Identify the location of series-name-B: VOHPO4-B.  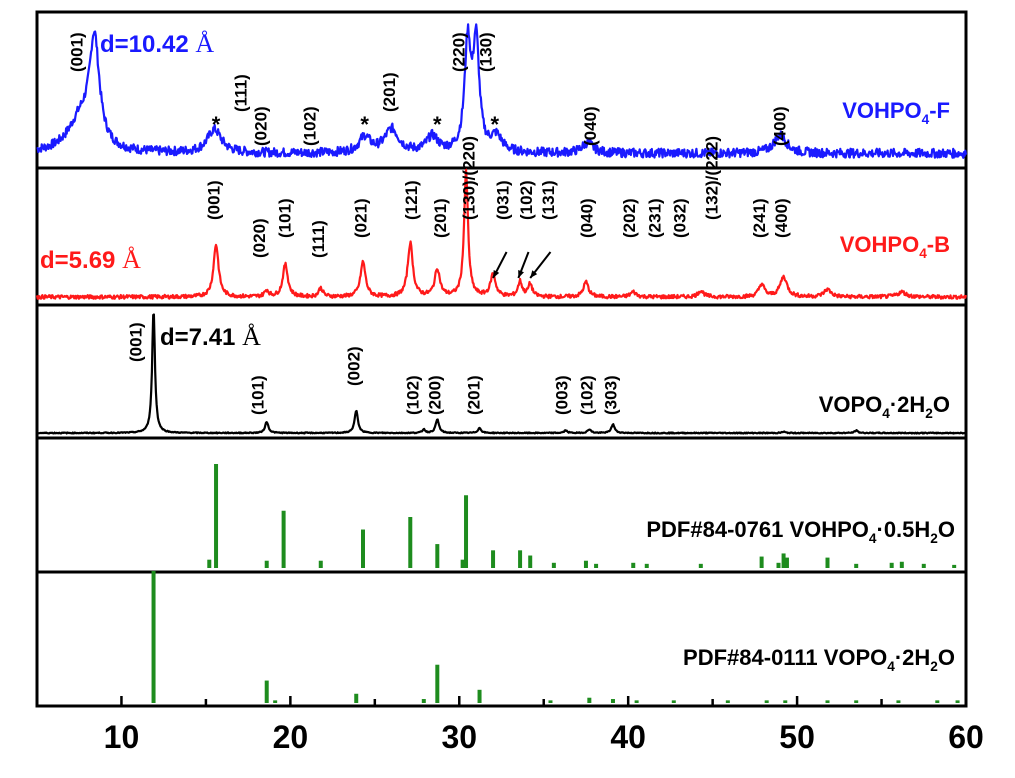
(895, 246).